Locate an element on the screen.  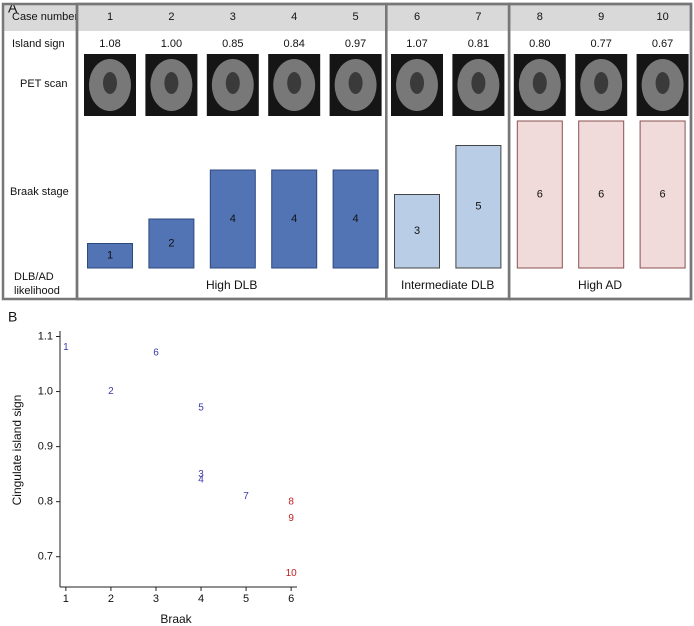
x-tick-label: 1 is located at coordinates (66, 599).